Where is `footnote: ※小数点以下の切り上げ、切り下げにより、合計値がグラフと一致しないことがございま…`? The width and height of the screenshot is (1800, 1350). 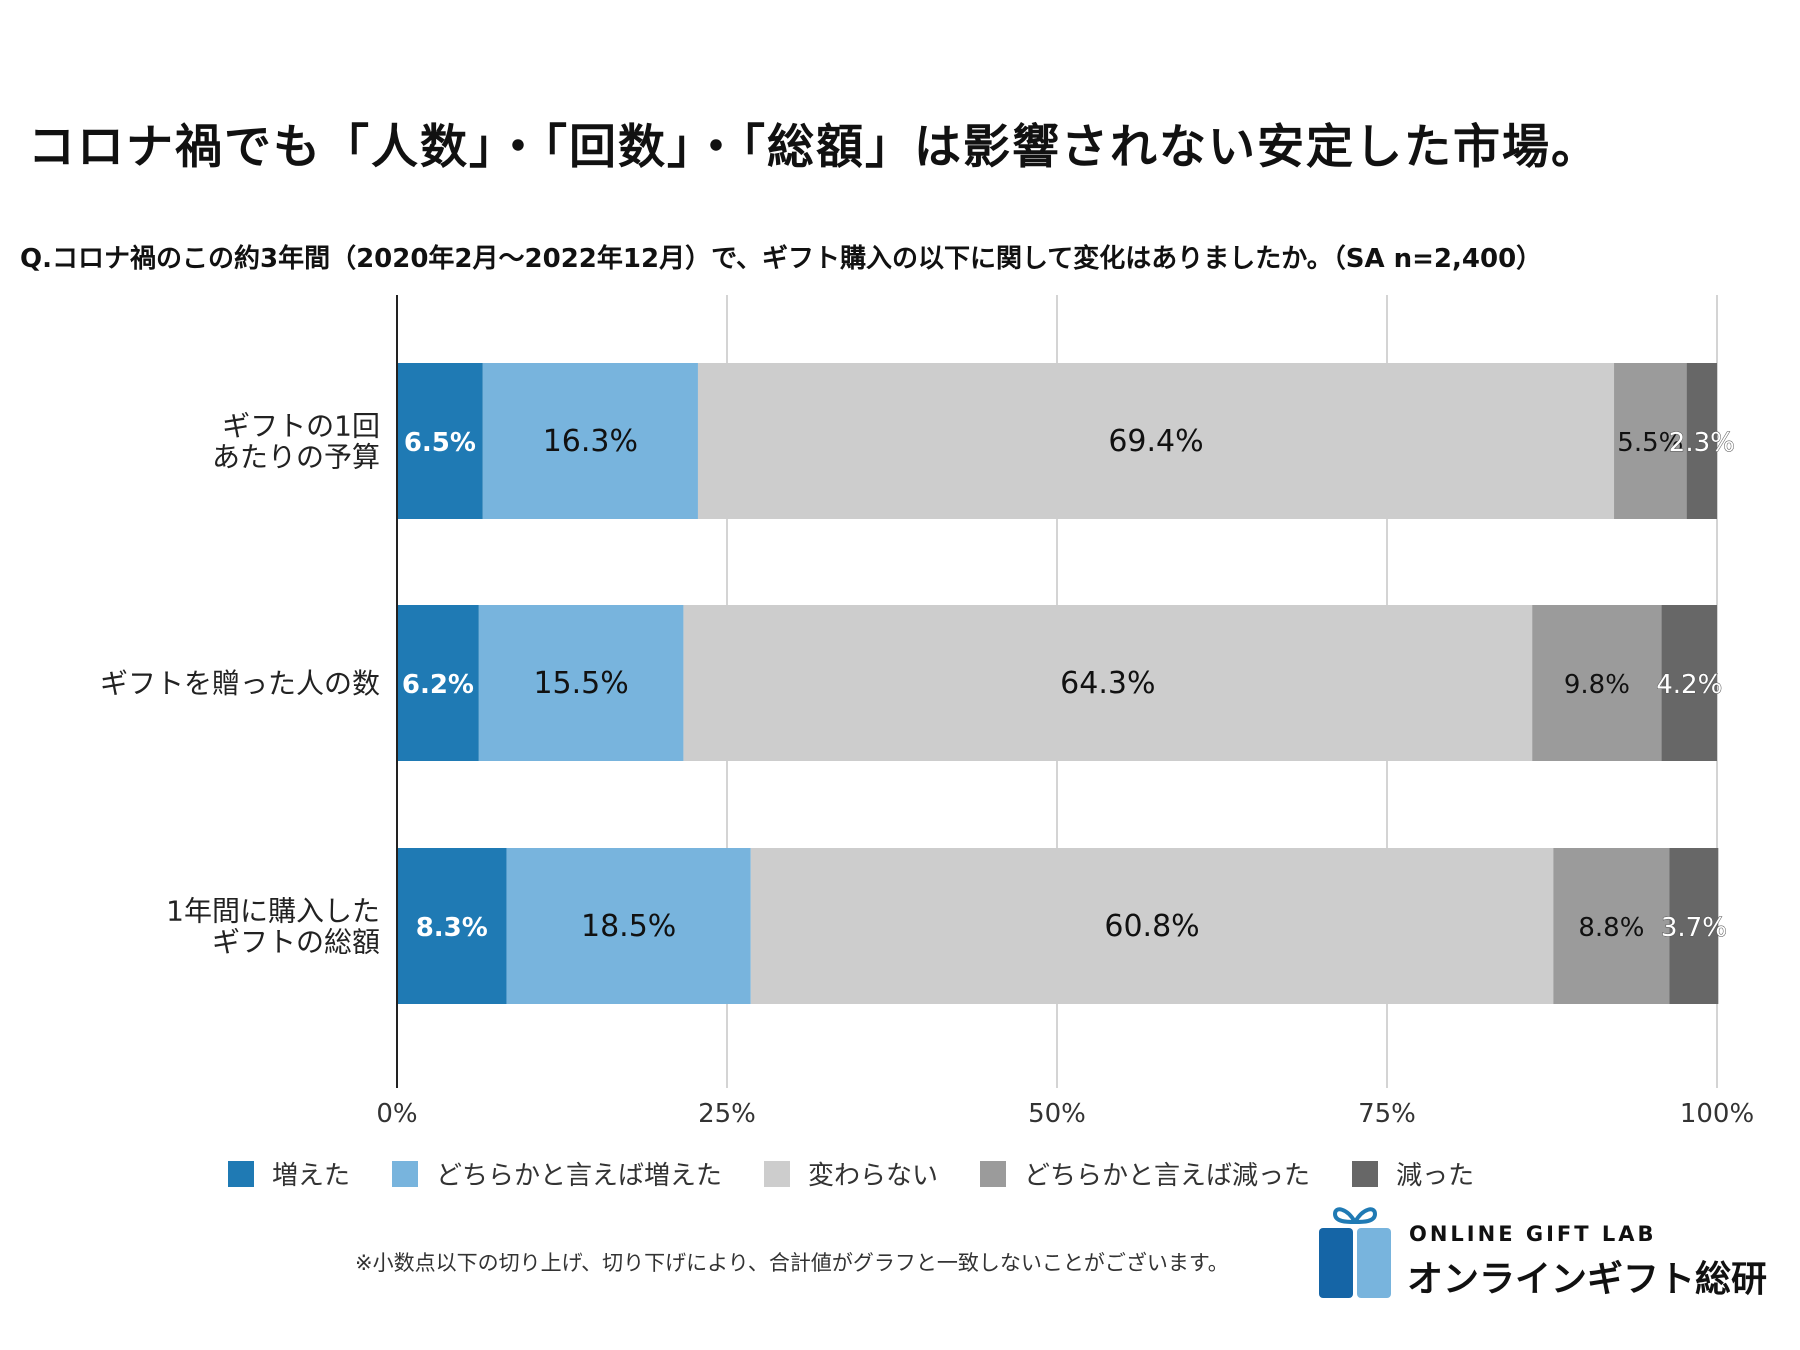 footnote: ※小数点以下の切り上げ、切り下げにより、合計値がグラフと一致しないことがございま… is located at coordinates (792, 1263).